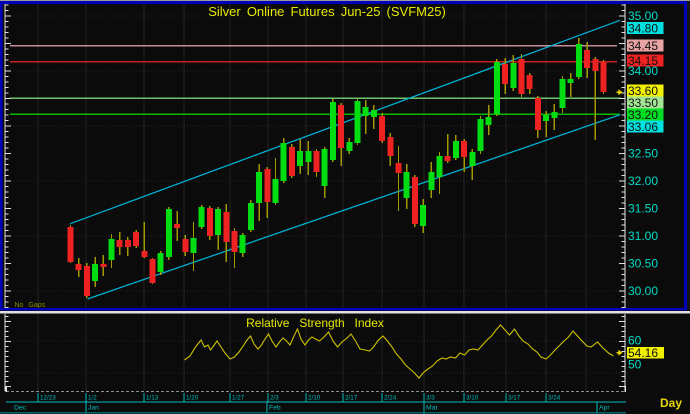 The width and height of the screenshot is (690, 414). Describe the element at coordinates (643, 46) in the screenshot. I see `svg-text: 34.45` at that location.